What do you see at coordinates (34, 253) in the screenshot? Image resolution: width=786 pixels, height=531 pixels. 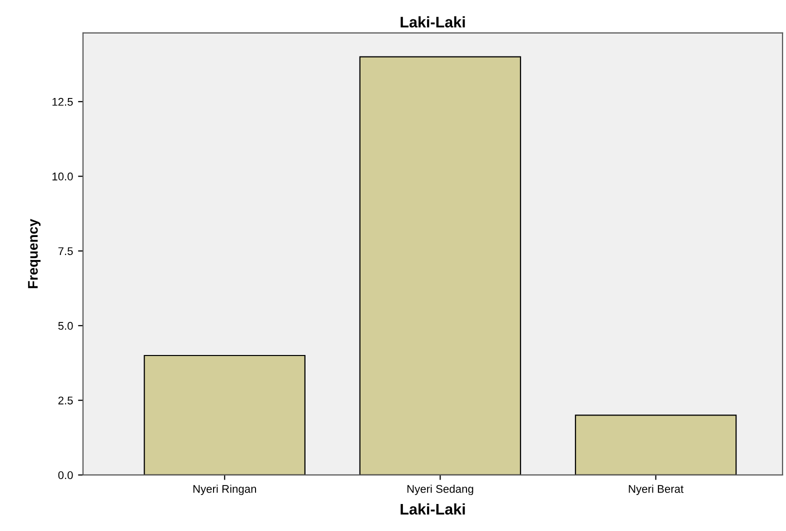 I see `y-axis-title: Frequency` at bounding box center [34, 253].